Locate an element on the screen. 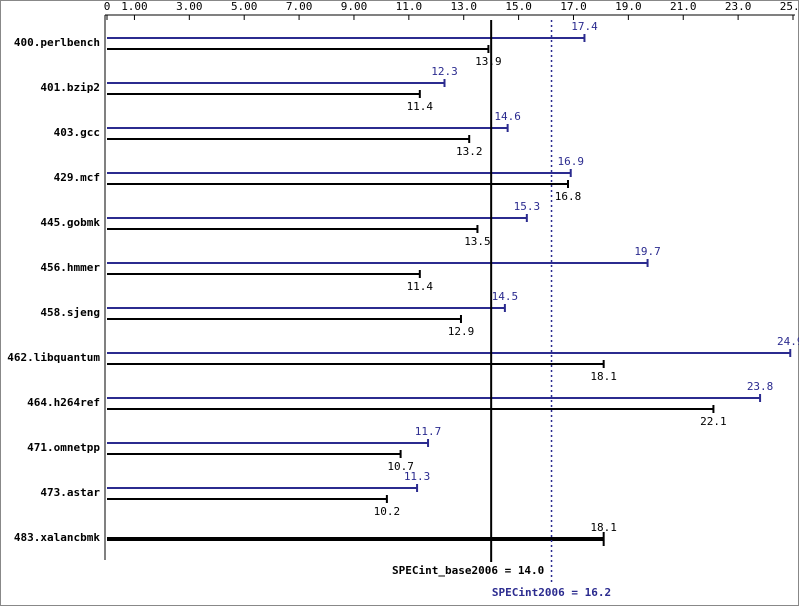 This screenshot has height=606, width=799. value-label: 15.3 is located at coordinates (527, 206).